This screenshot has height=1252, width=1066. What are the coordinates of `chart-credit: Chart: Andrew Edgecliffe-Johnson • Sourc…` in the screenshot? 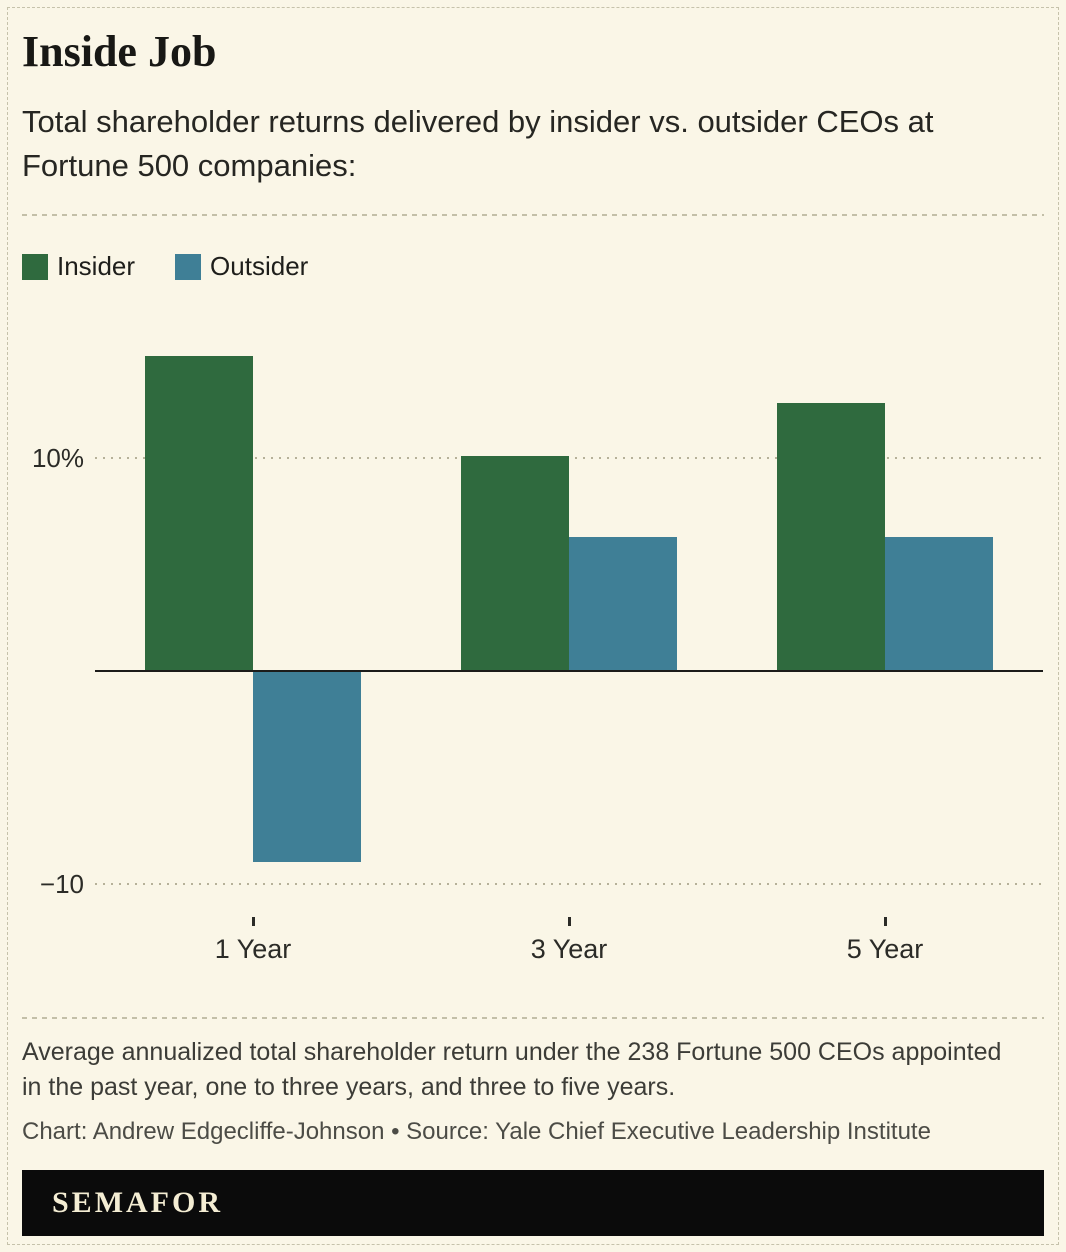 It's located at (476, 1132).